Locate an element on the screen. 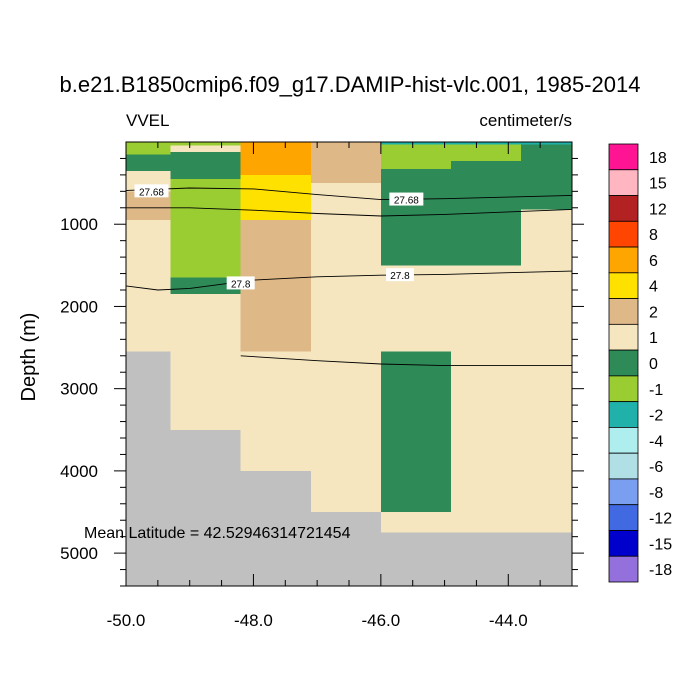  y-tick-label: 2000 is located at coordinates (79, 306).